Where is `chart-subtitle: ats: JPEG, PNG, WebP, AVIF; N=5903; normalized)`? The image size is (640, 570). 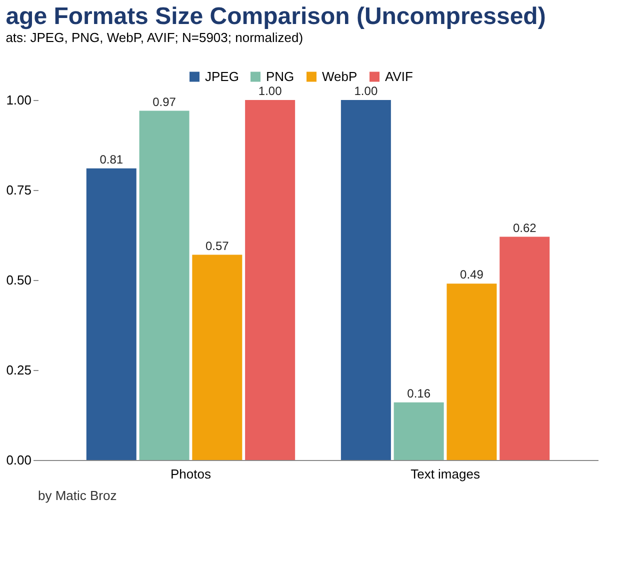
chart-subtitle: ats: JPEG, PNG, WebP, AVIF; N=5903; normalized) is located at coordinates (155, 37).